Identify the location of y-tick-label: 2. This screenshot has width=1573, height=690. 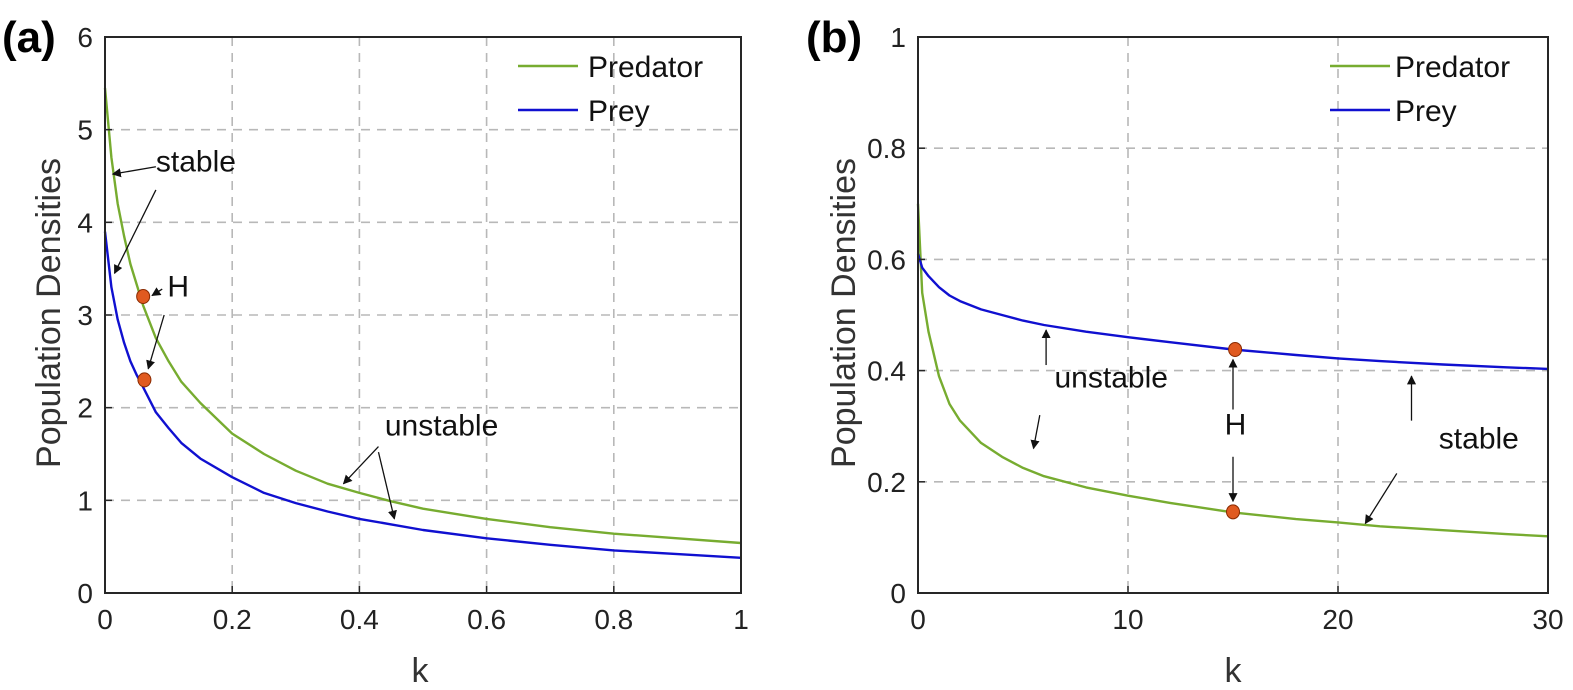
(85, 408).